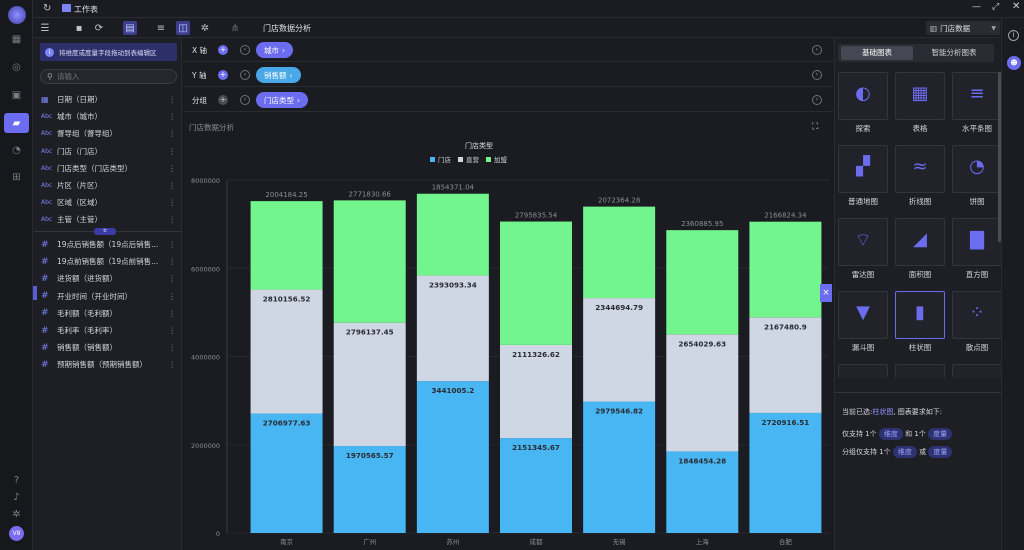  Describe the element at coordinates (1014, 63) in the screenshot. I see `assistant-bot-icon: ☻` at that location.